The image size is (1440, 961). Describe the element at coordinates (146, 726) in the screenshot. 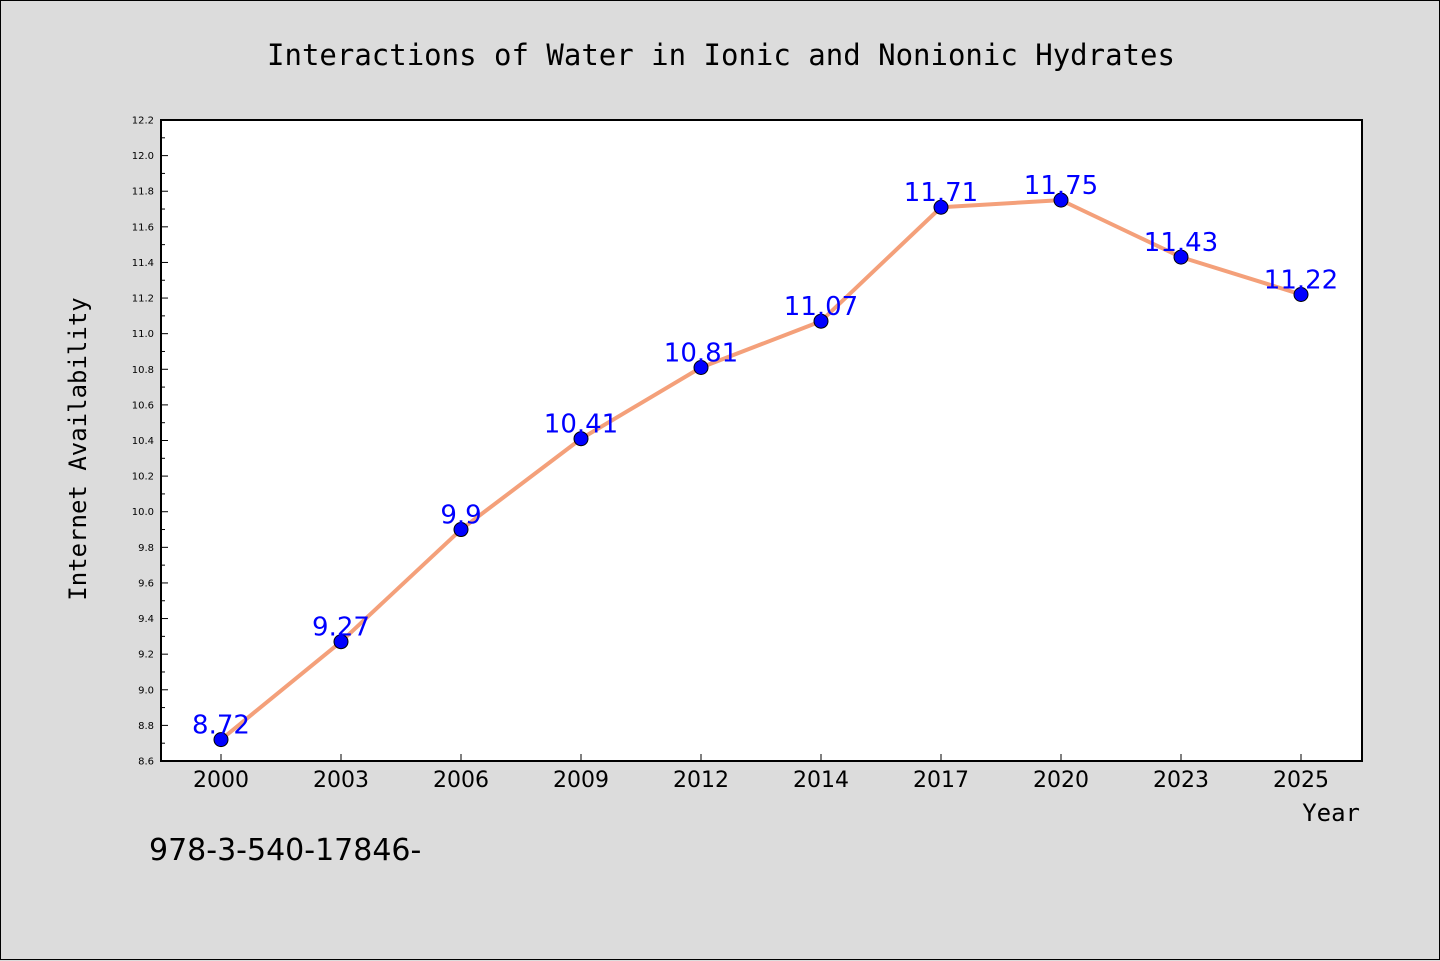

I see `y-tick-label: 8.8` at that location.